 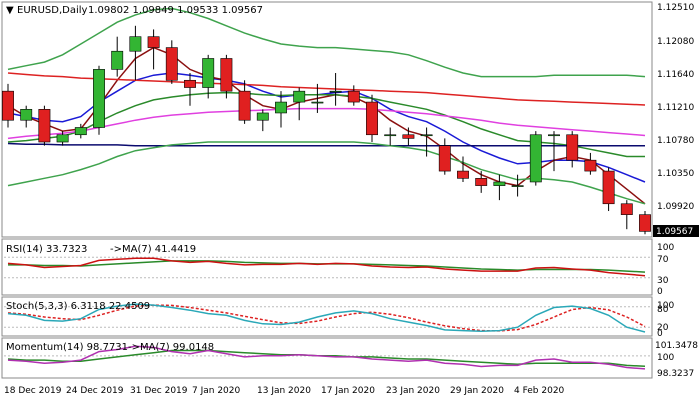 I want to click on ma-red-line, so click(x=326, y=89).